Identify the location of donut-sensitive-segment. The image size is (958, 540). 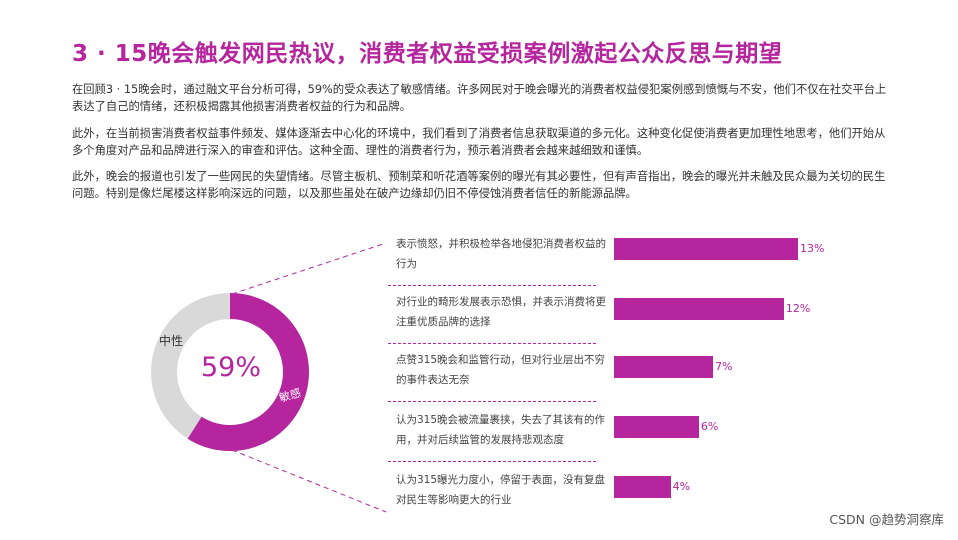
(248, 372).